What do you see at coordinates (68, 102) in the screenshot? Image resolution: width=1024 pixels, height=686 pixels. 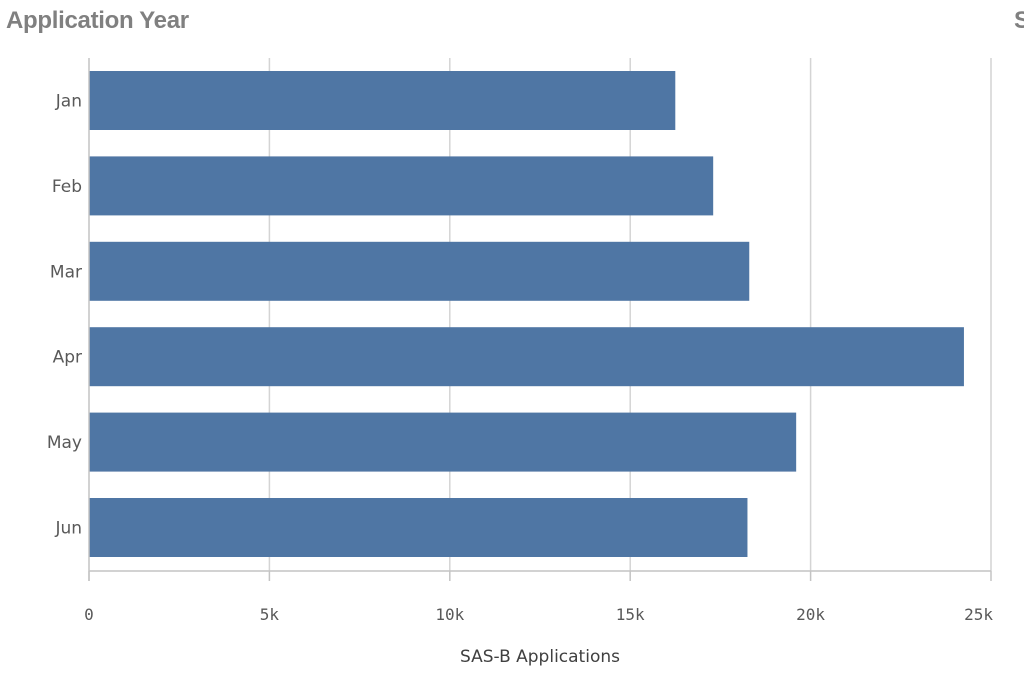 I see `category-label: Jan` at bounding box center [68, 102].